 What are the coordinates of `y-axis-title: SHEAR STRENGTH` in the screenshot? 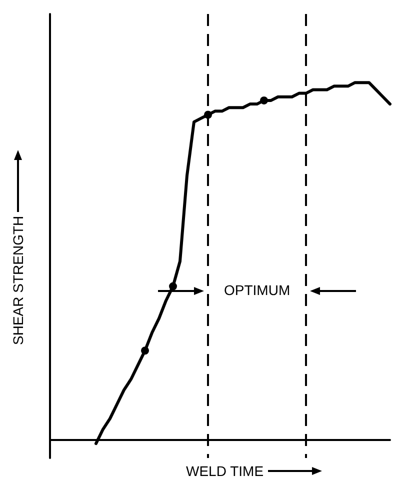 It's located at (18, 280).